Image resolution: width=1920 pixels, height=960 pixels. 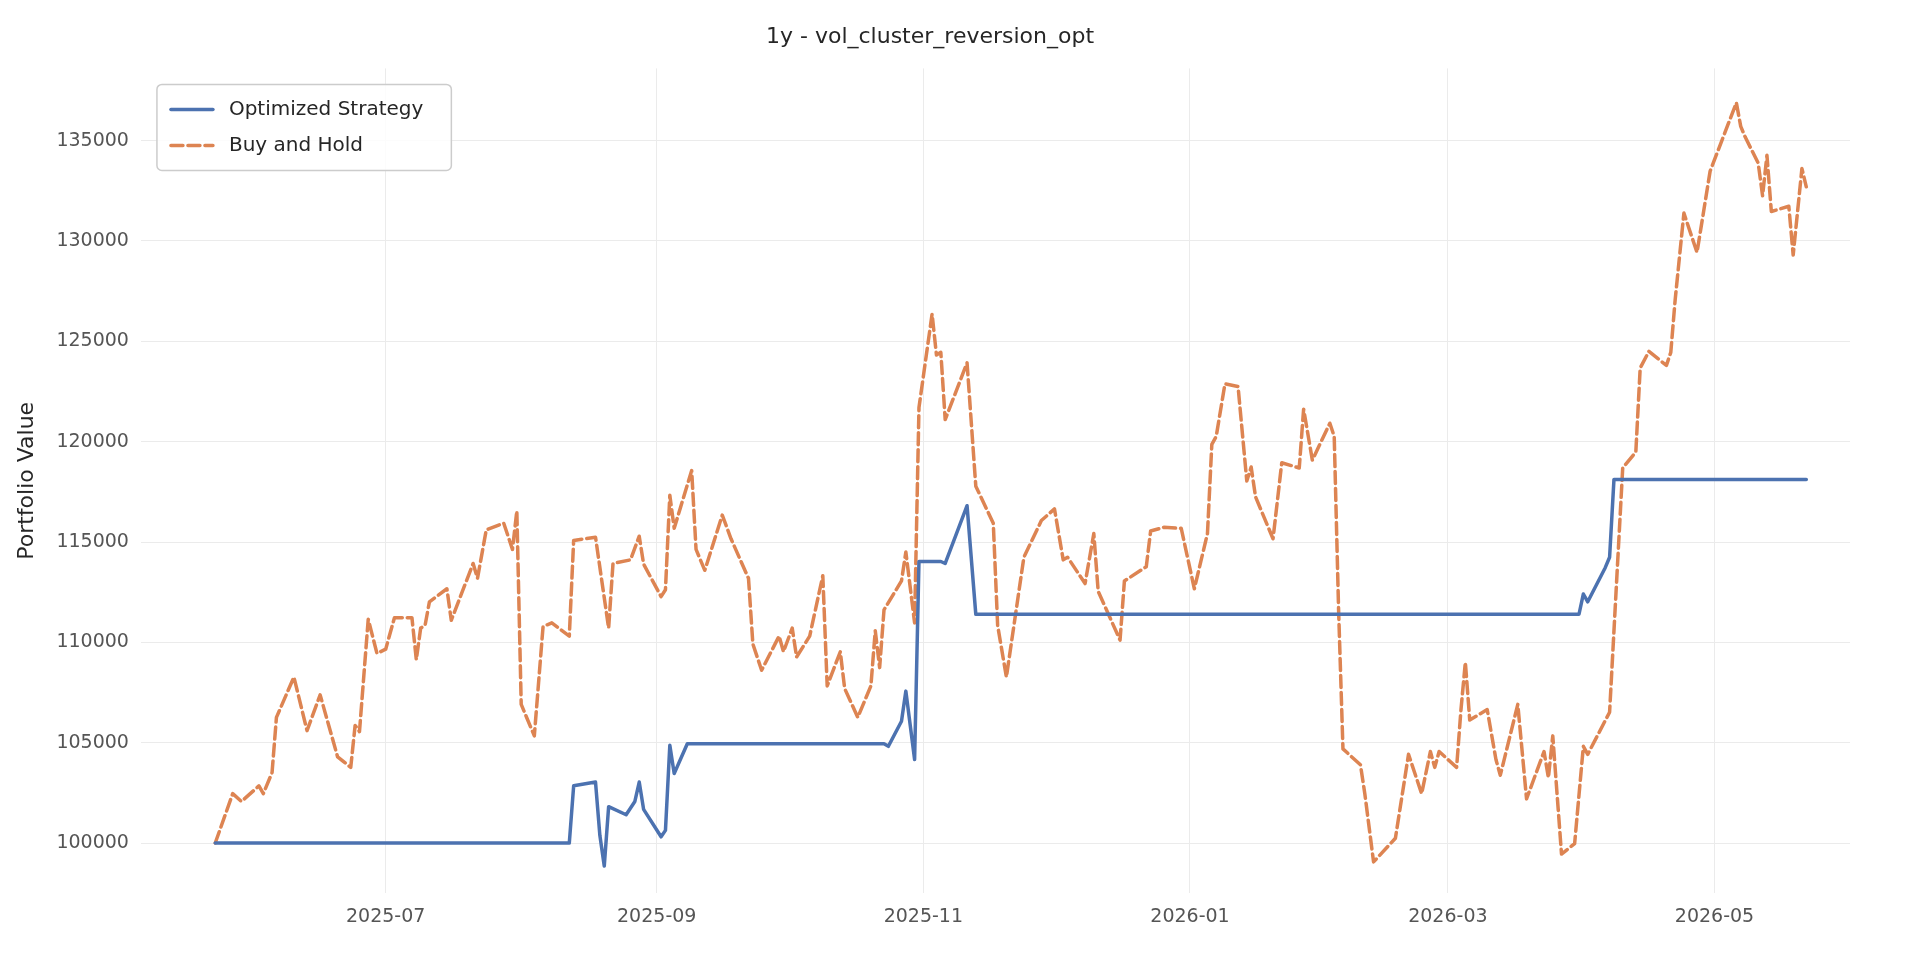 I want to click on y-tick-label: 110000, so click(x=92, y=640).